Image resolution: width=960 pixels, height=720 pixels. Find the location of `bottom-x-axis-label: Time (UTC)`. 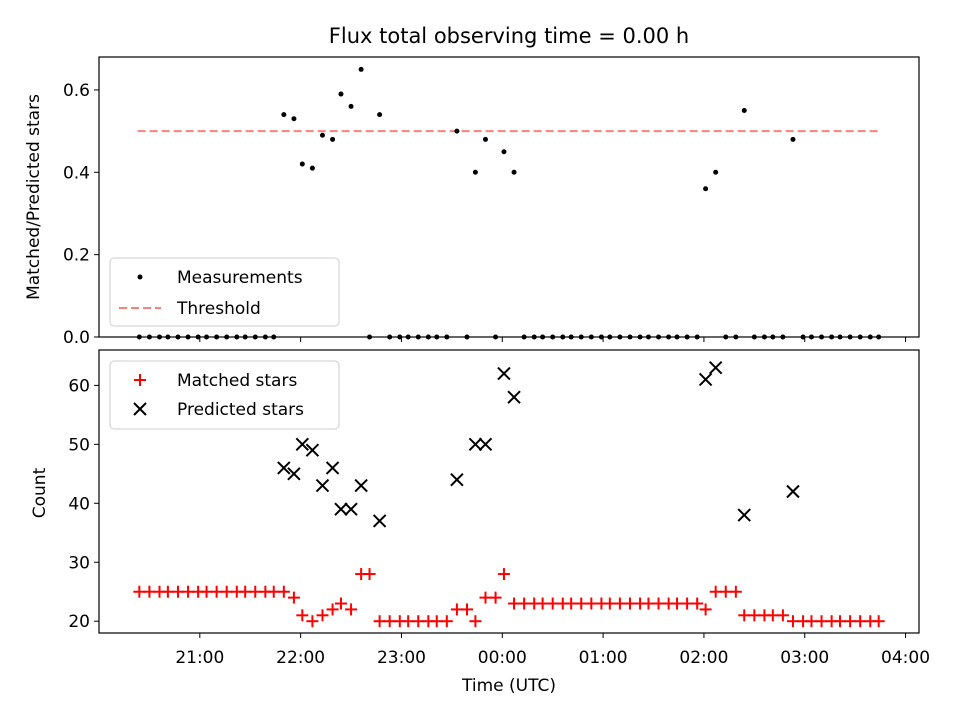

bottom-x-axis-label: Time (UTC) is located at coordinates (508, 686).